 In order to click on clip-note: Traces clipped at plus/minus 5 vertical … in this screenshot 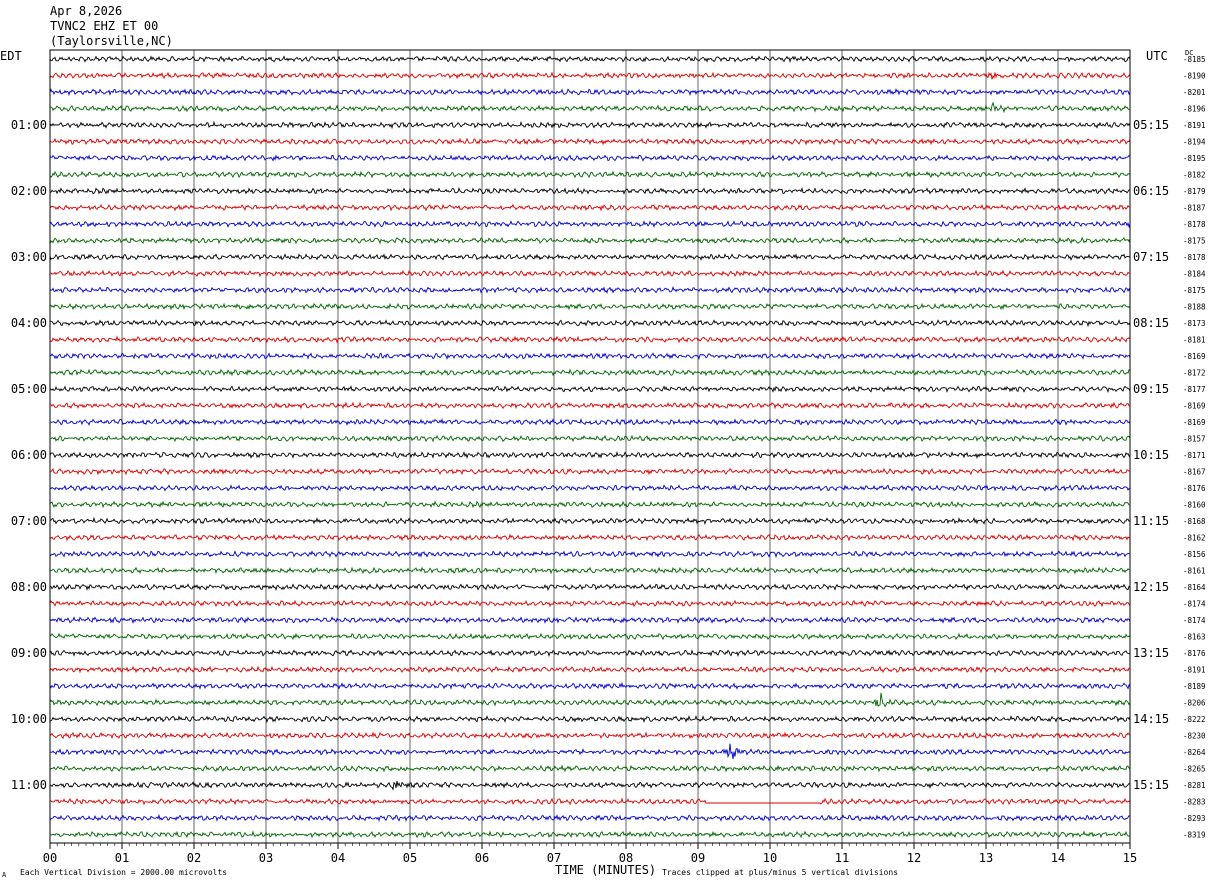, I will do `click(780, 872)`.